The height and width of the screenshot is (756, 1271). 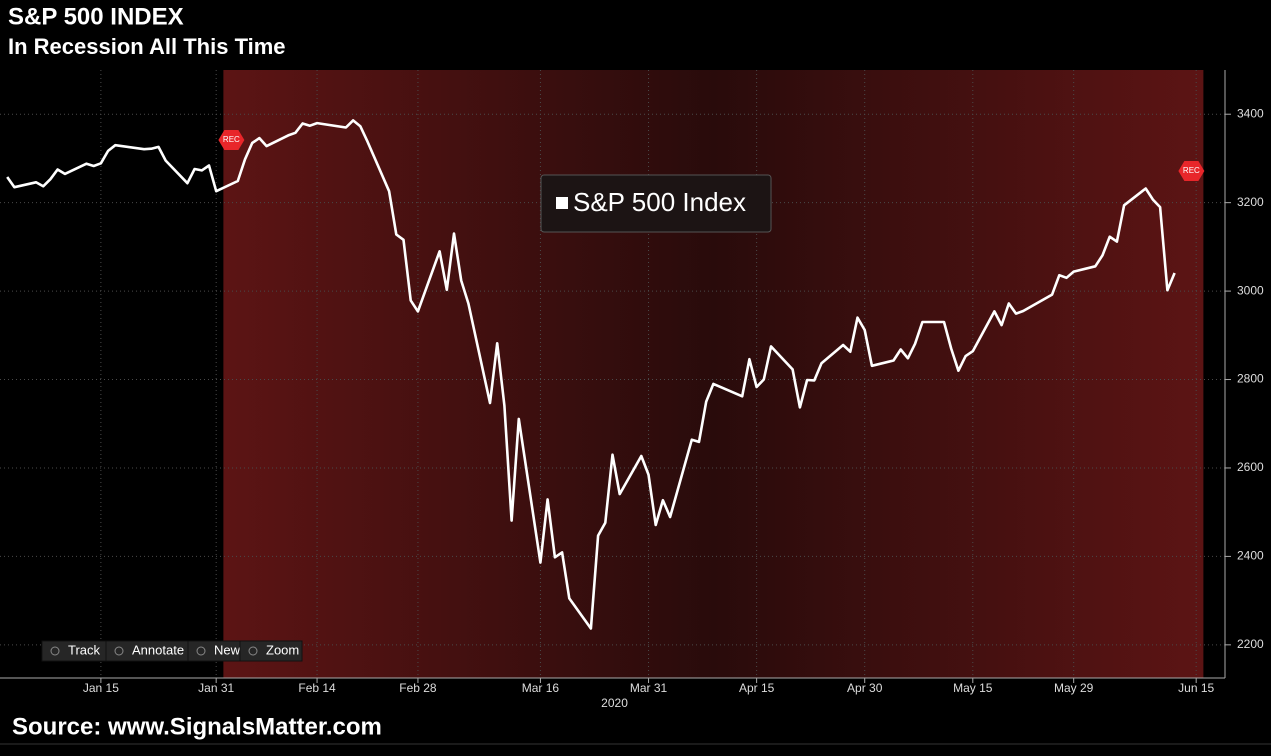 What do you see at coordinates (973, 688) in the screenshot?
I see `x-tick-label: May 15` at bounding box center [973, 688].